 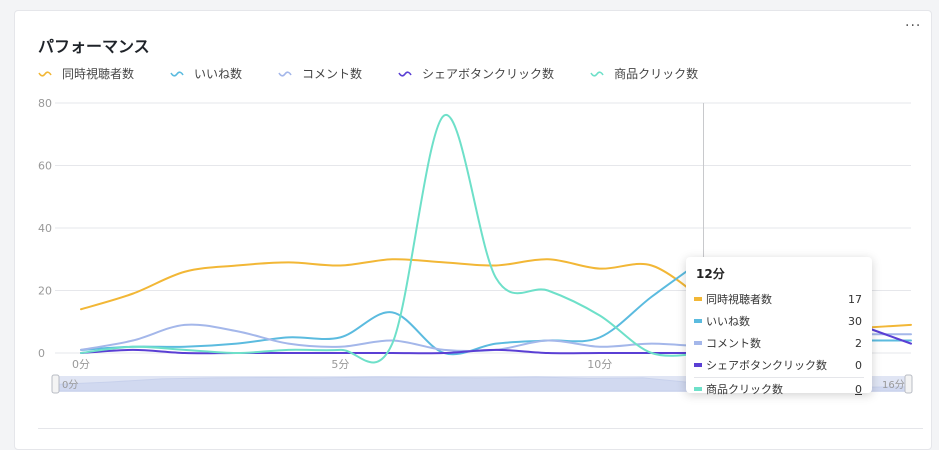 I want to click on tooltip-value: 17, so click(x=855, y=299).